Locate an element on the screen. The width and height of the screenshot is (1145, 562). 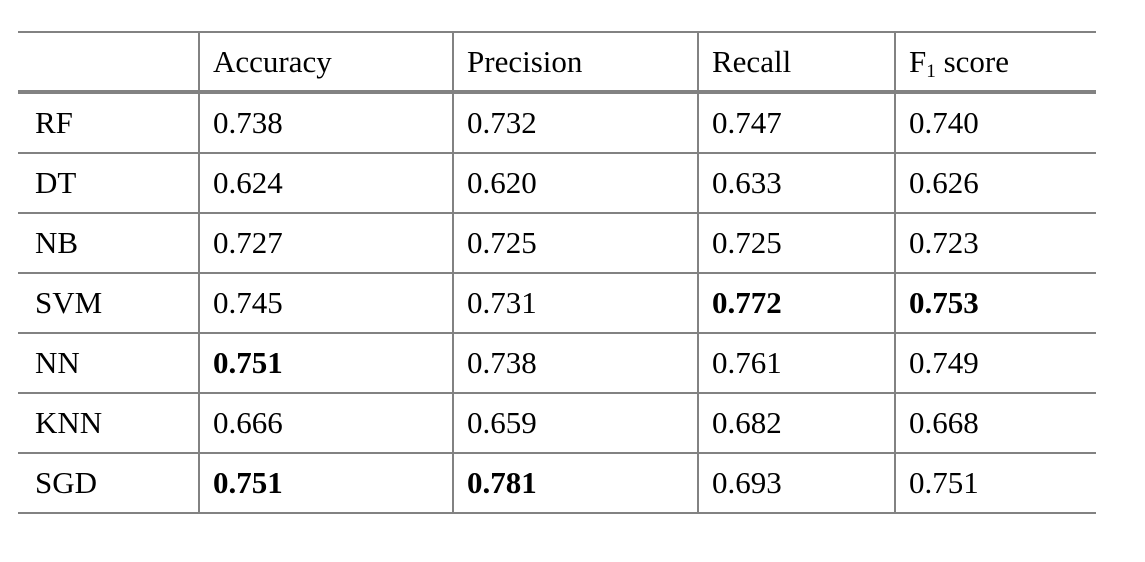
cell-recall: 0.761 is located at coordinates (796, 363).